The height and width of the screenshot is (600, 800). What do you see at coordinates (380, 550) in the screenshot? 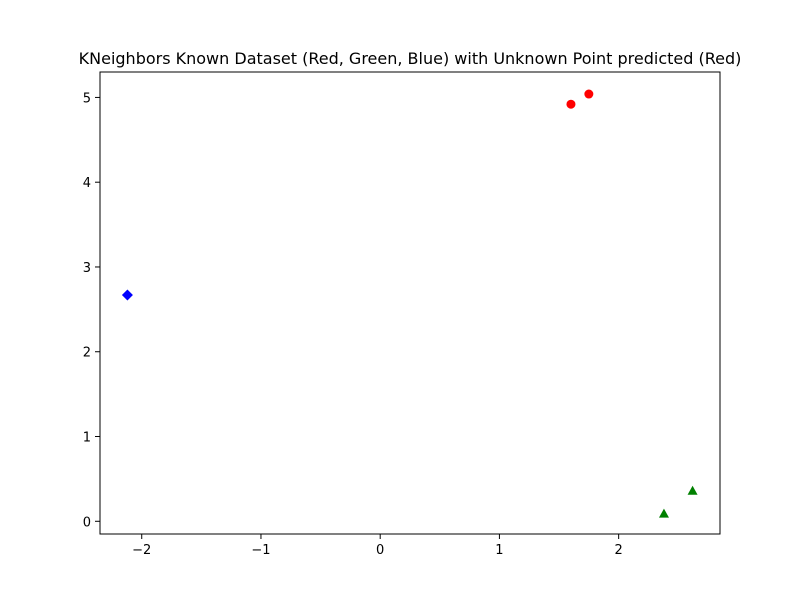
I see `x-tick-label: 0` at bounding box center [380, 550].